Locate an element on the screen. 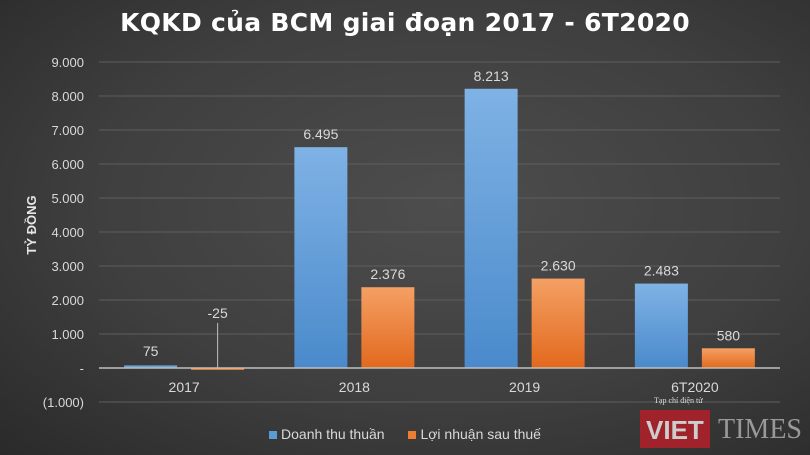 This screenshot has width=810, height=455. logo-times: TIMES is located at coordinates (760, 429).